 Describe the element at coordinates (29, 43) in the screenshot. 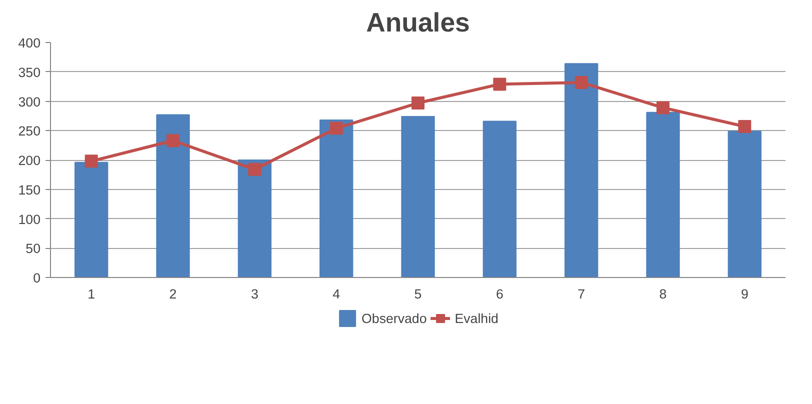

I see `y-tick-label: 400` at that location.